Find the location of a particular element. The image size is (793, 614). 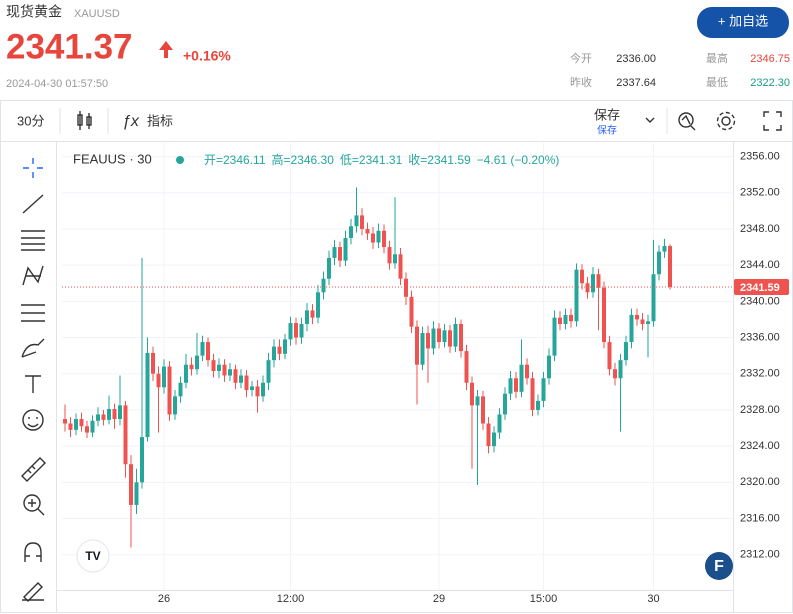

stat-value: 2346.75 is located at coordinates (770, 59).